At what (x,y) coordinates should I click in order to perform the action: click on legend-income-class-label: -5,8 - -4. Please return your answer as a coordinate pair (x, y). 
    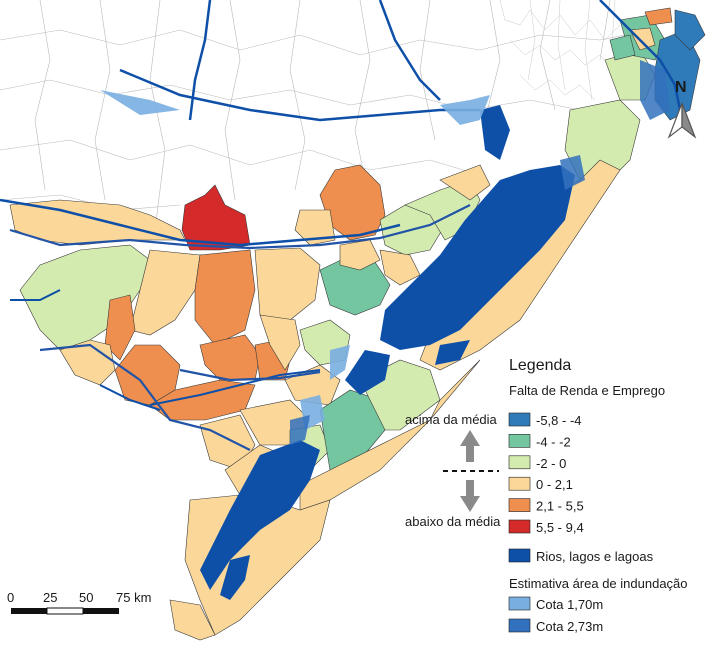
    Looking at the image, I should click on (559, 420).